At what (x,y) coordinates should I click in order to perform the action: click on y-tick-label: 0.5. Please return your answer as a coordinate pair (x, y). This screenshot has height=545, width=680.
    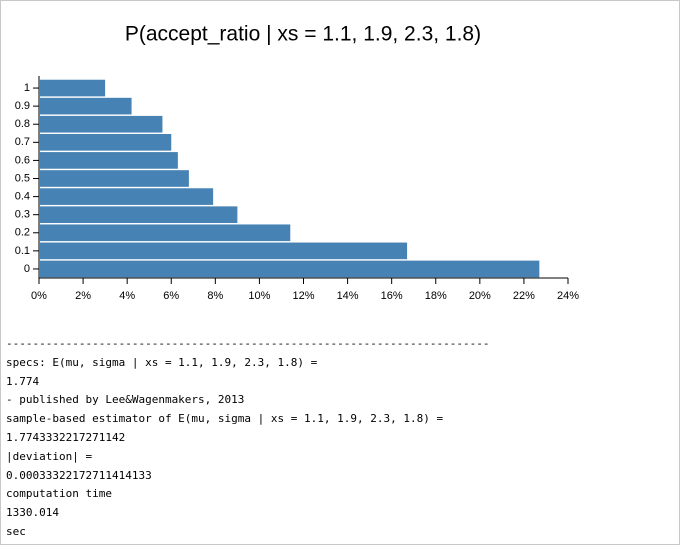
    Looking at the image, I should click on (22, 178).